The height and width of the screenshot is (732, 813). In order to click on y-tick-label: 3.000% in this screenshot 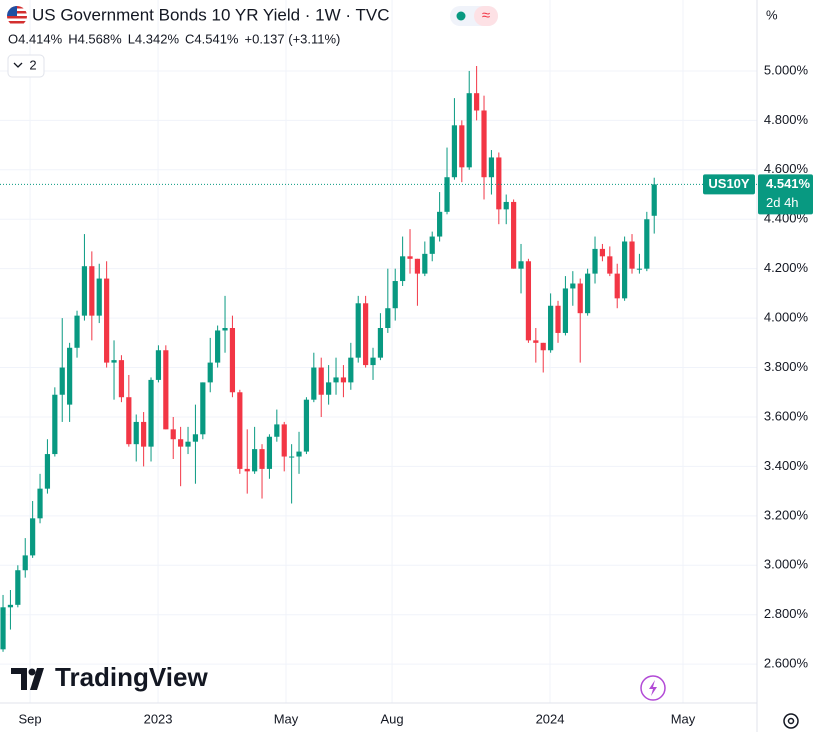, I will do `click(786, 564)`.